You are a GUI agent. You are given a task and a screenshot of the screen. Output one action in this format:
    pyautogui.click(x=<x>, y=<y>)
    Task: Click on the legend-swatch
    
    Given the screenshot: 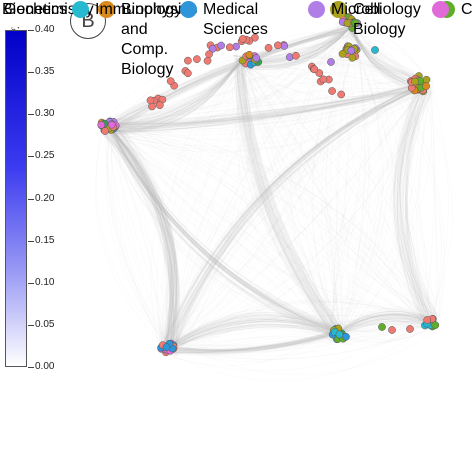 What is the action you would take?
    pyautogui.click(x=316, y=9)
    